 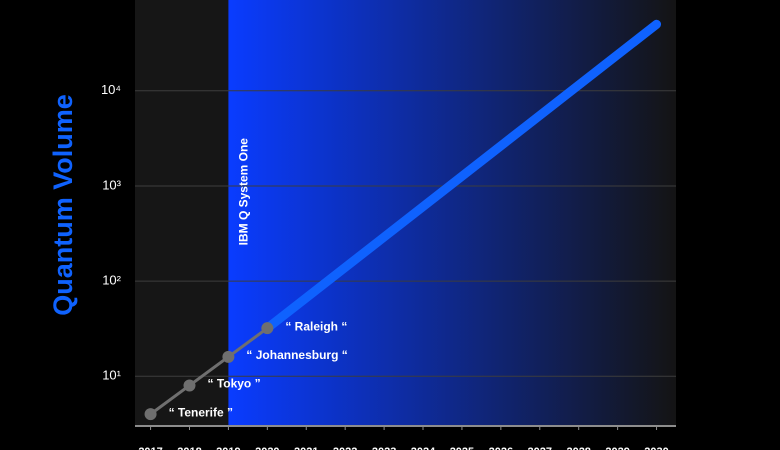 What do you see at coordinates (201, 412) in the screenshot?
I see `point-label: “ Tenerife ”` at bounding box center [201, 412].